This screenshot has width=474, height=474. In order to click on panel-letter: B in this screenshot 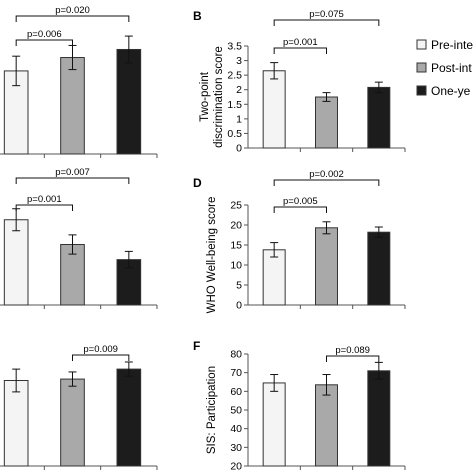, I will do `click(197, 16)`.